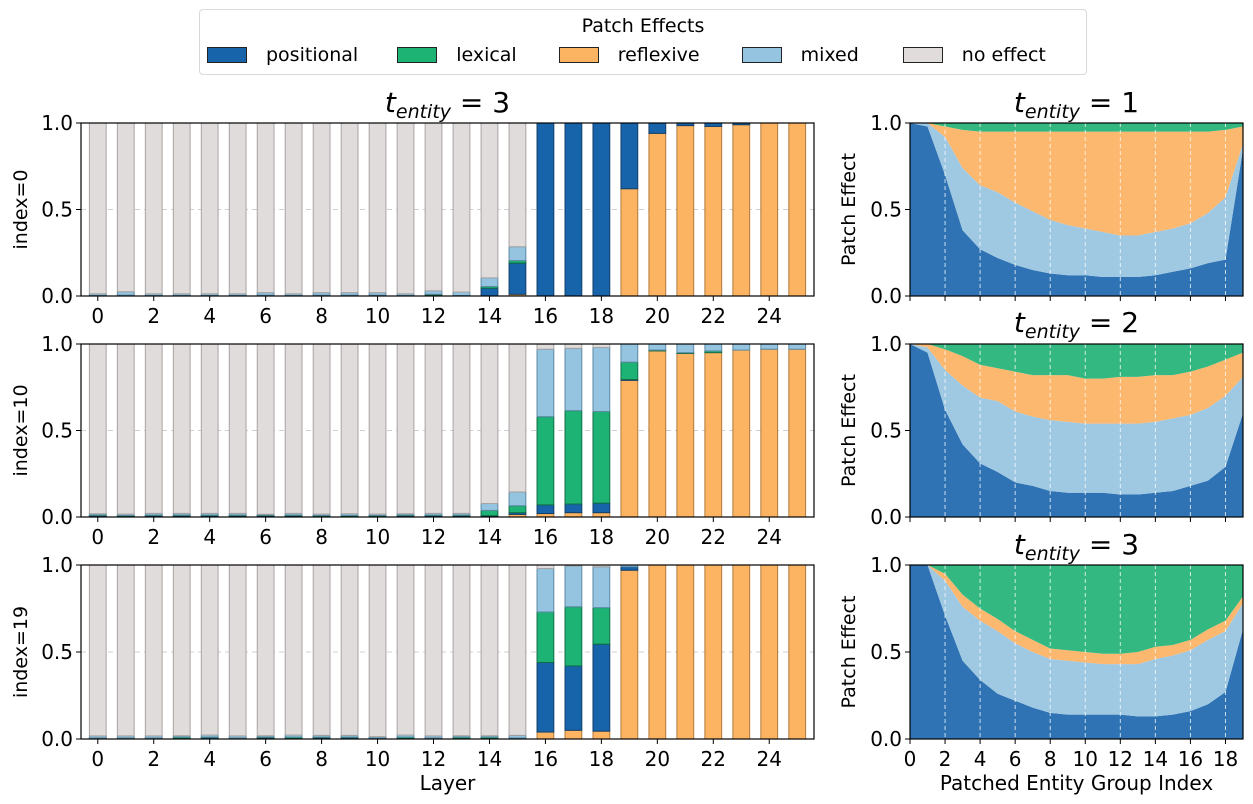 This screenshot has height=804, width=1253. I want to click on x-tick-label: 4, so click(980, 759).